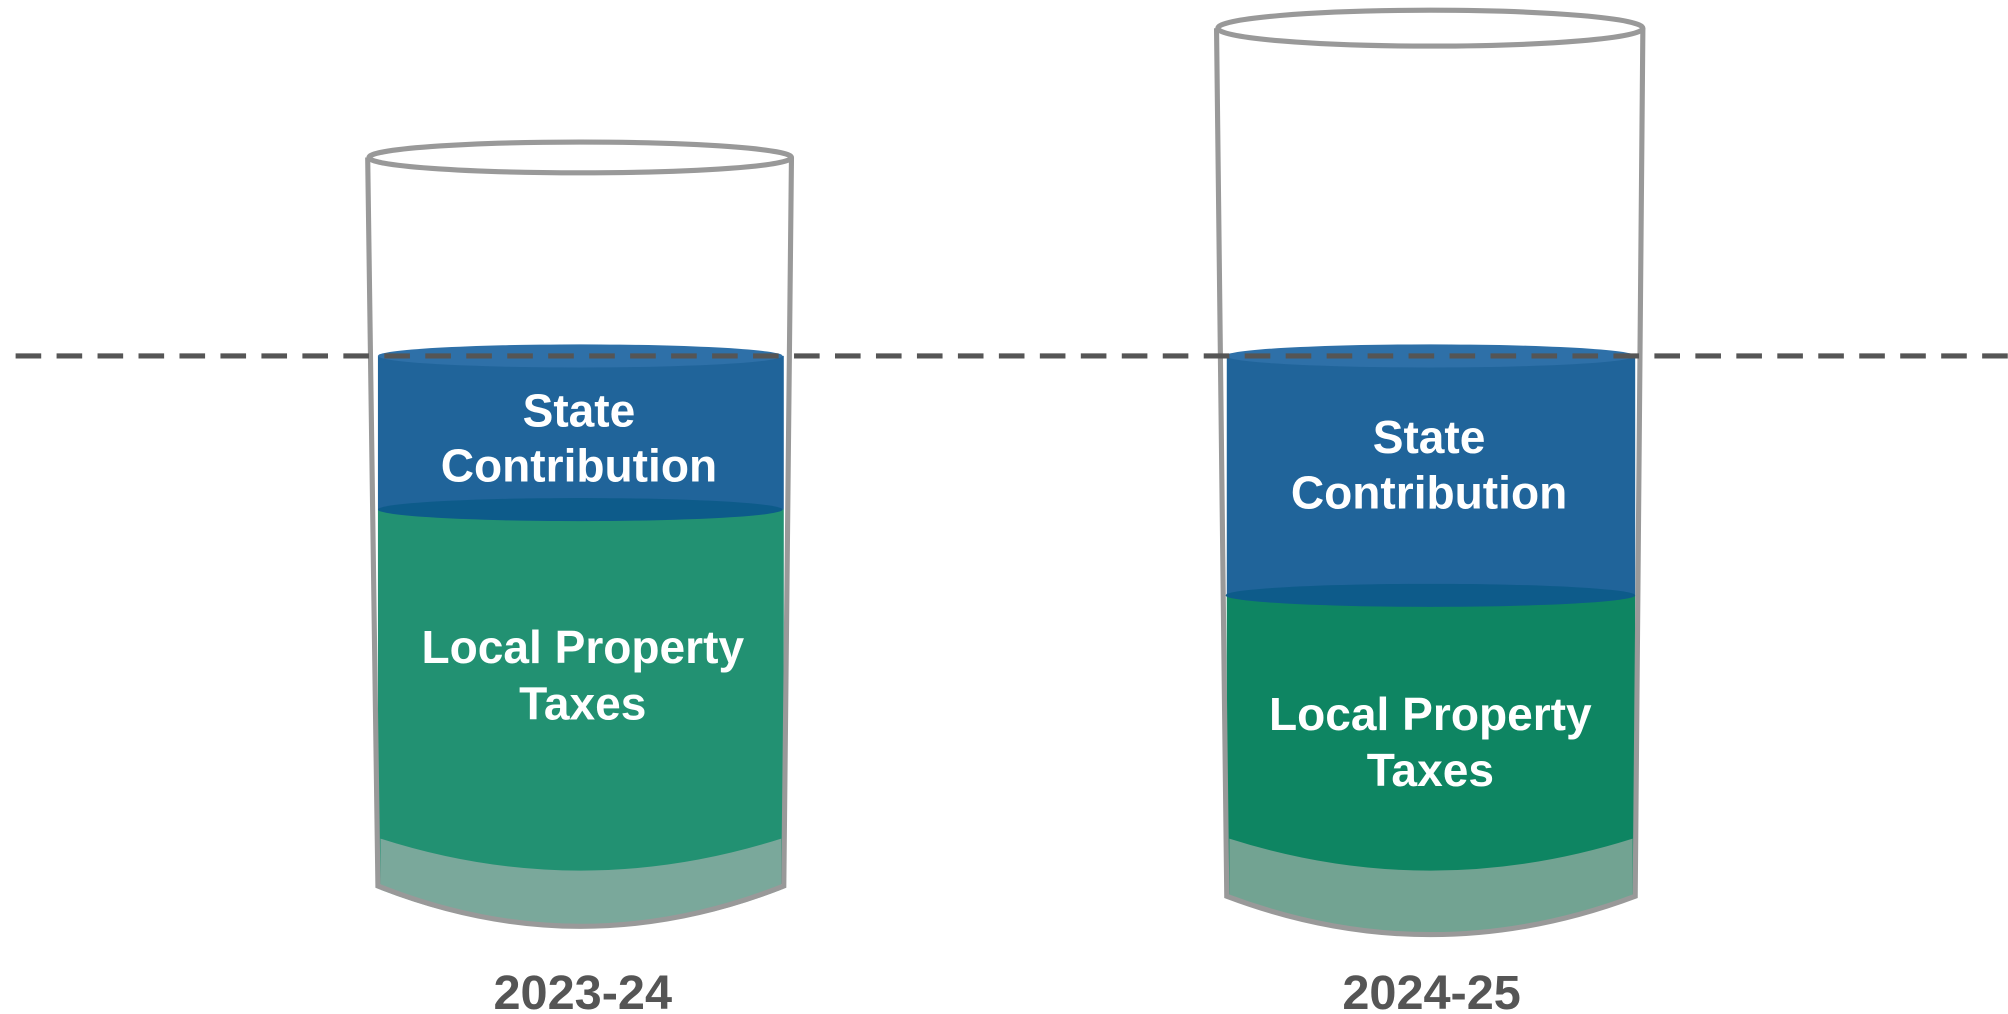 The width and height of the screenshot is (2008, 1014). I want to click on year-label: 2024-25, so click(1431, 990).